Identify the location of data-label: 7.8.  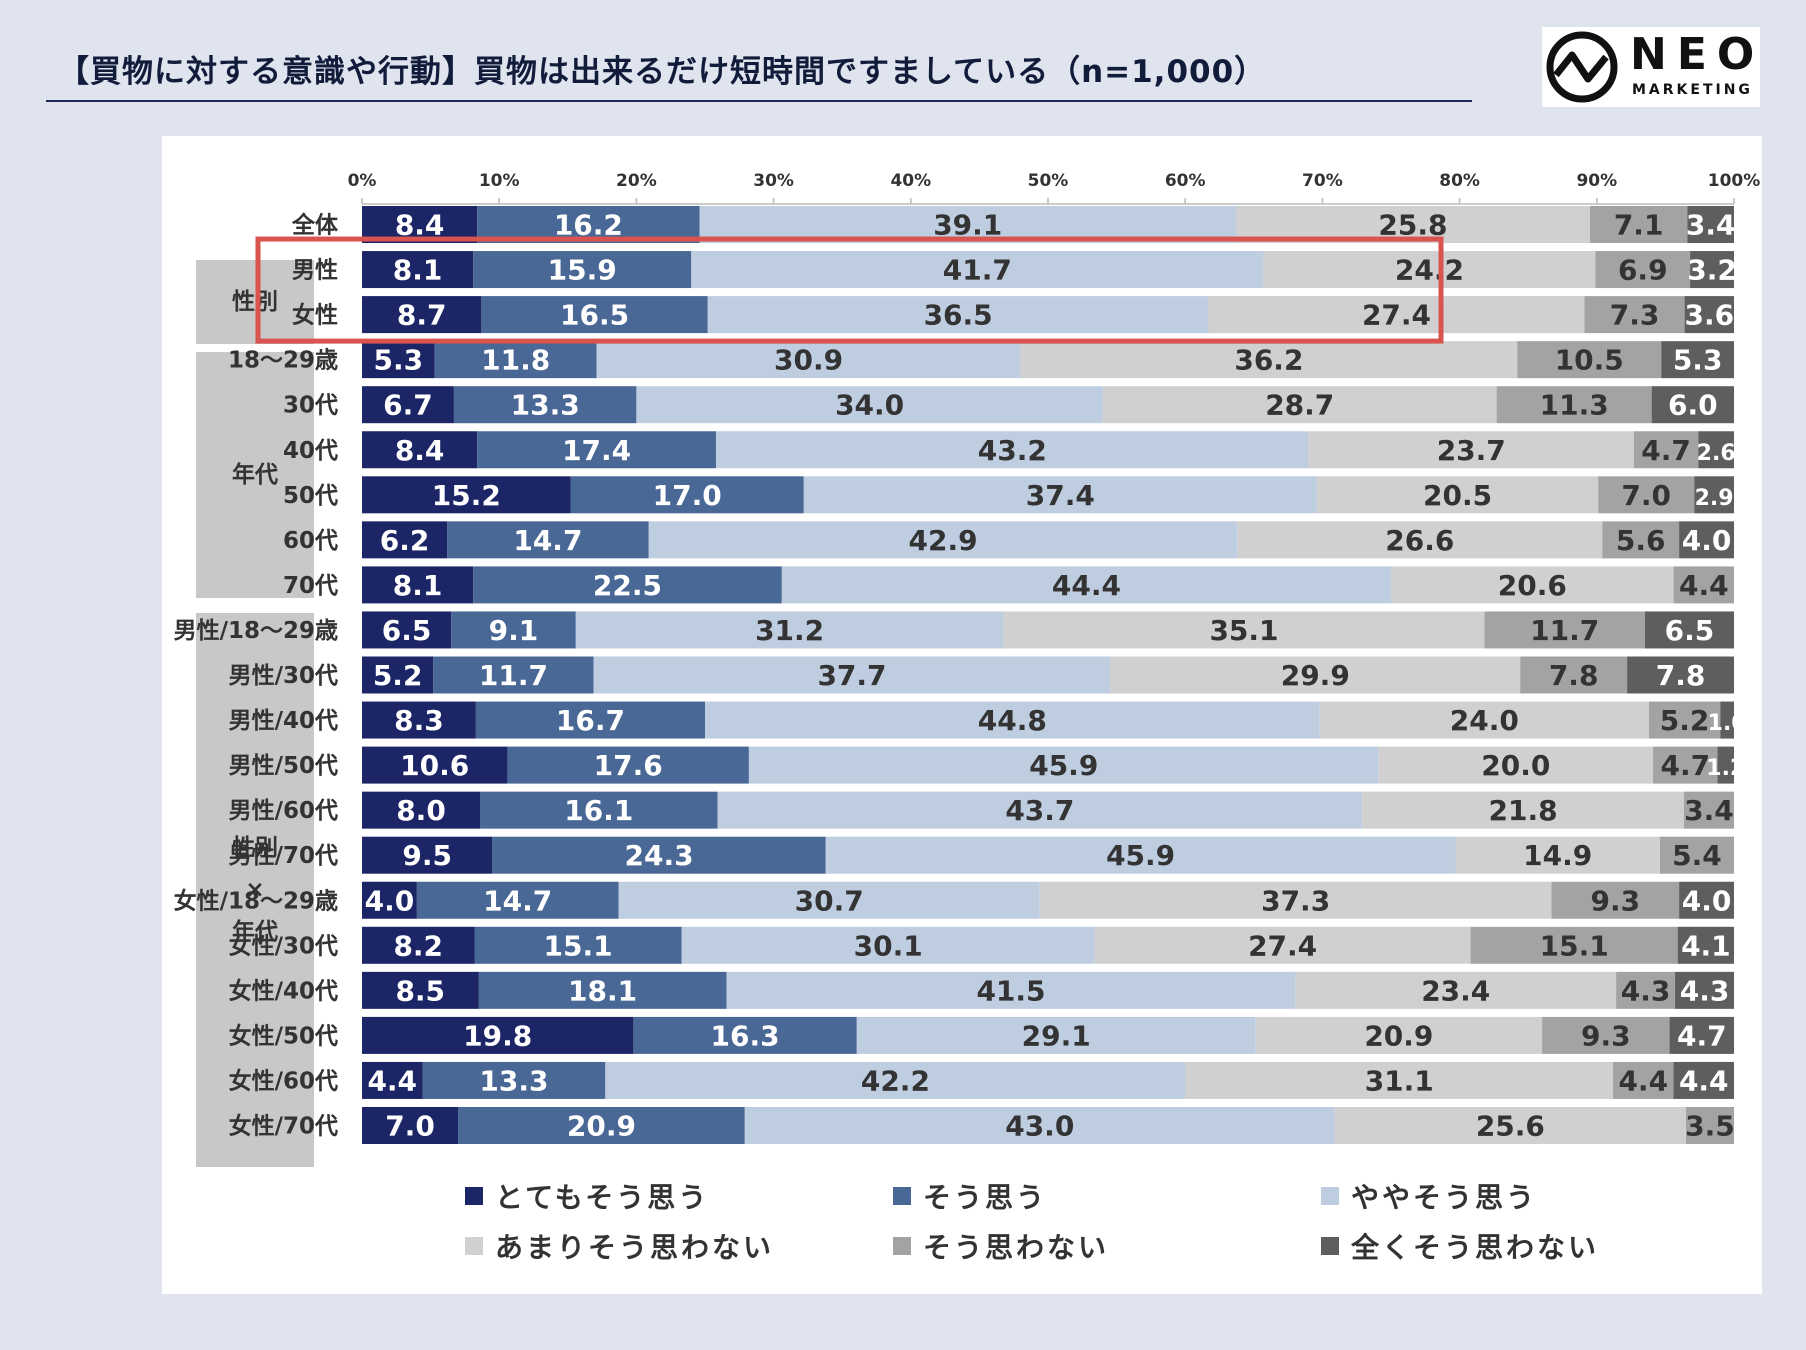
(1681, 675).